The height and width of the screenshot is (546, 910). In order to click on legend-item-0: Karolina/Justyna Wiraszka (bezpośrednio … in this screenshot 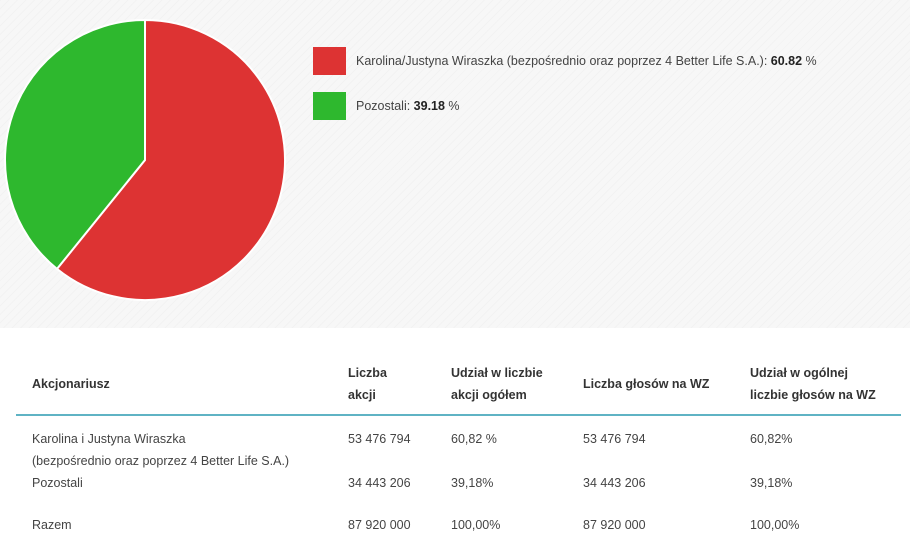, I will do `click(565, 61)`.